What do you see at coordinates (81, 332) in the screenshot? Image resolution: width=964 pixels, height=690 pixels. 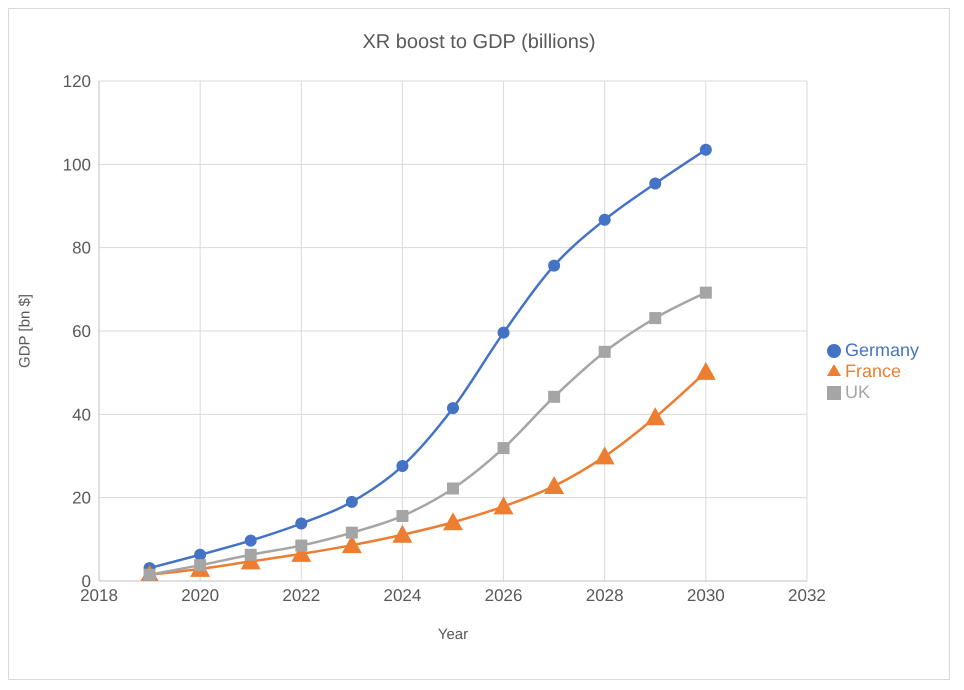 I see `y-tick-label: 60` at bounding box center [81, 332].